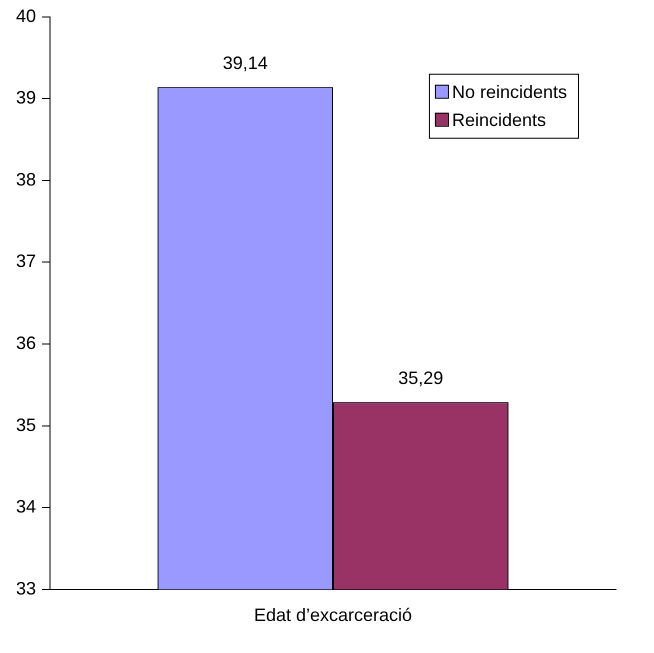 This screenshot has width=654, height=653. What do you see at coordinates (26, 506) in the screenshot?
I see `y-tick-label: 34` at bounding box center [26, 506].